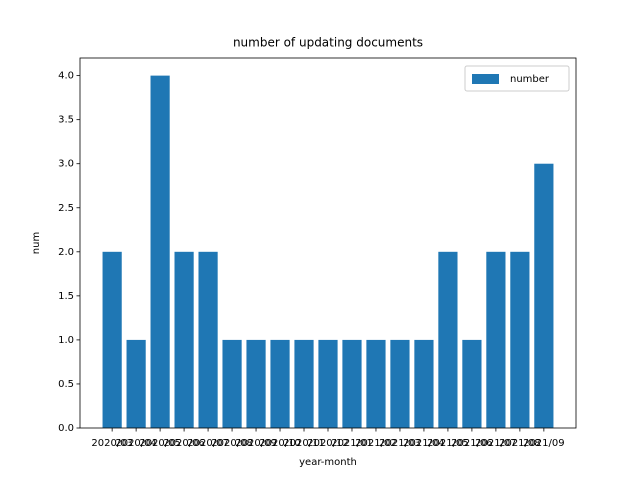  What do you see at coordinates (208, 443) in the screenshot?
I see `x-tick-label: 2020/07` at bounding box center [208, 443].